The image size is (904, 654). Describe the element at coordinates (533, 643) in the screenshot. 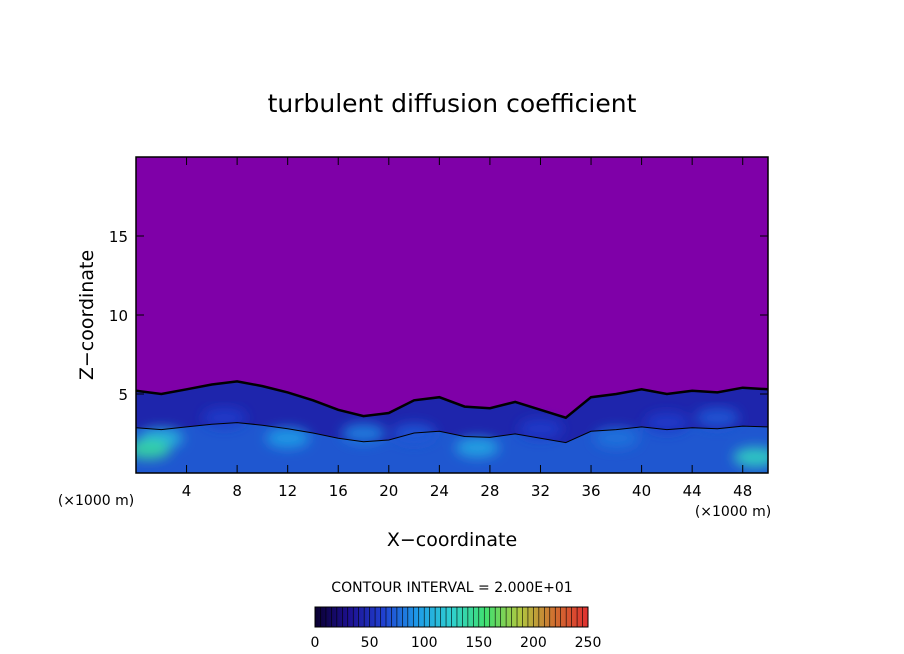

I see `colorbar-tick-label: 200` at that location.